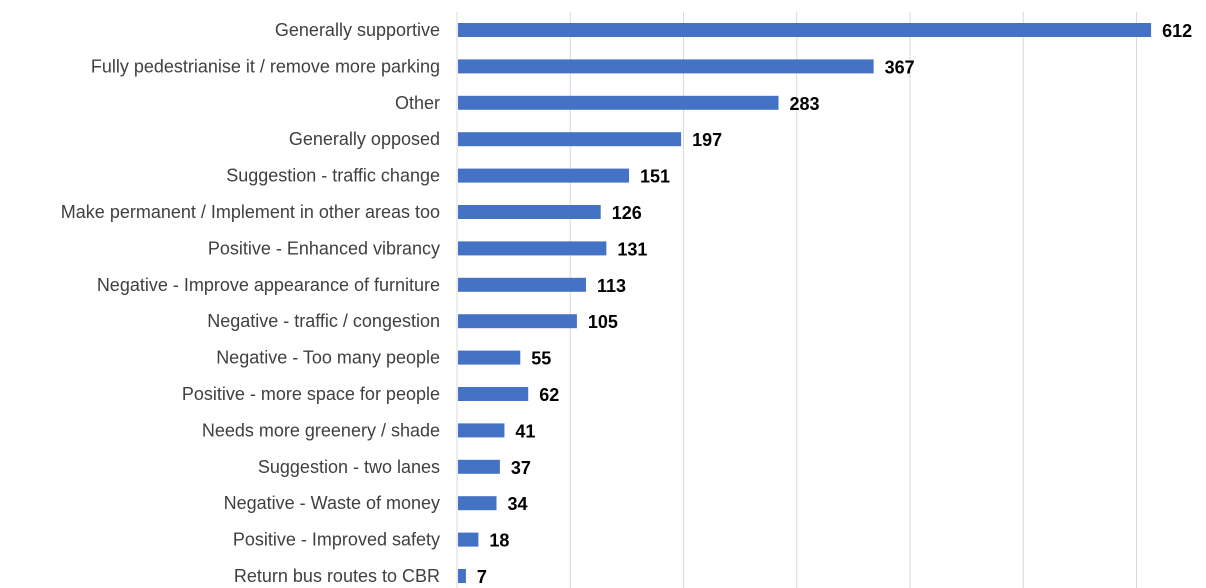 This screenshot has width=1206, height=588. What do you see at coordinates (337, 576) in the screenshot?
I see `category-label: Return bus routes to CBR` at bounding box center [337, 576].